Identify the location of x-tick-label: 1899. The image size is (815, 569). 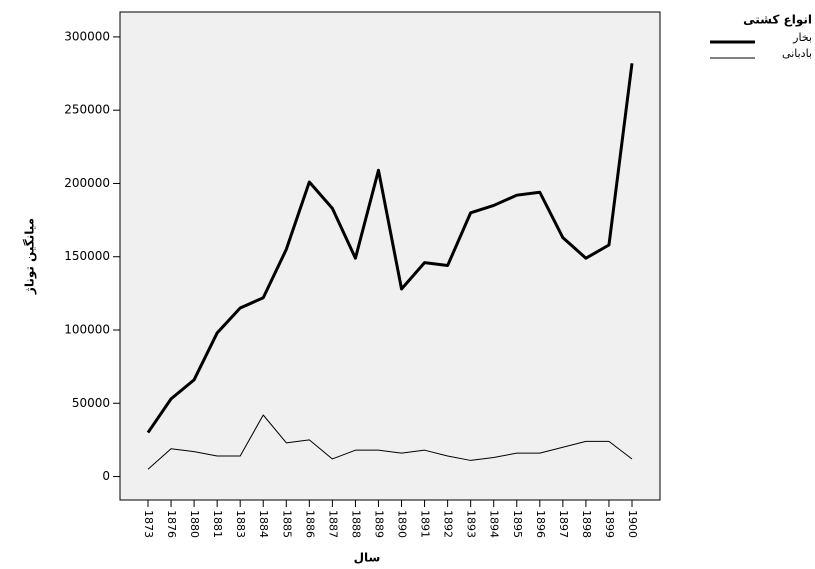
(609, 524).